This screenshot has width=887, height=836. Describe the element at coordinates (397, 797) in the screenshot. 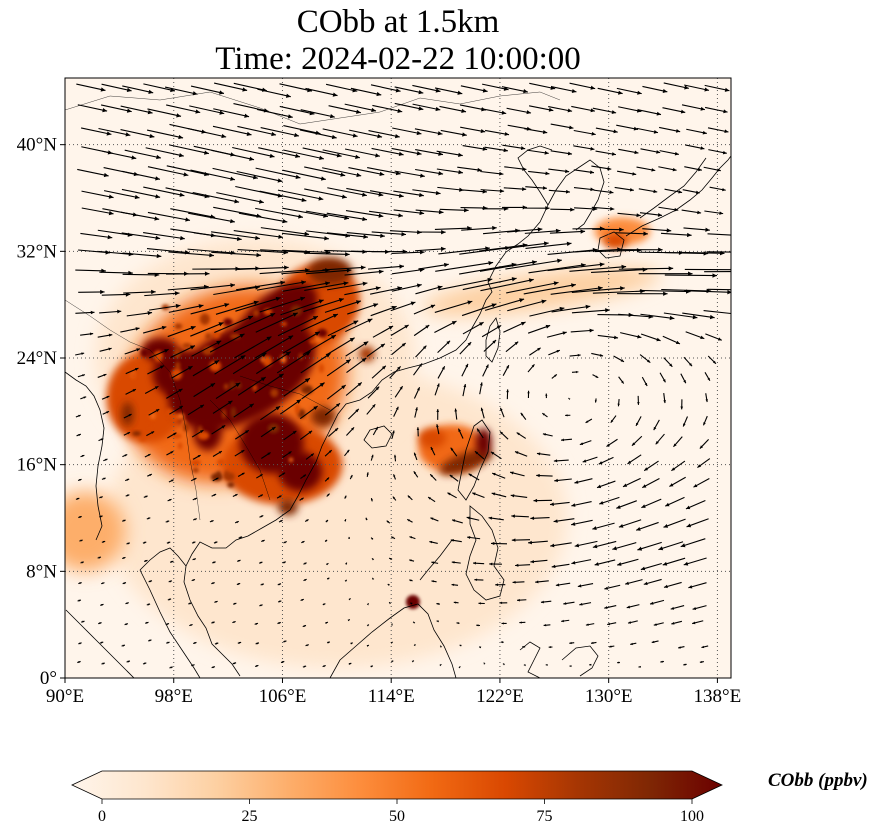

I see `colorbar: 0 25 50 75 100` at that location.